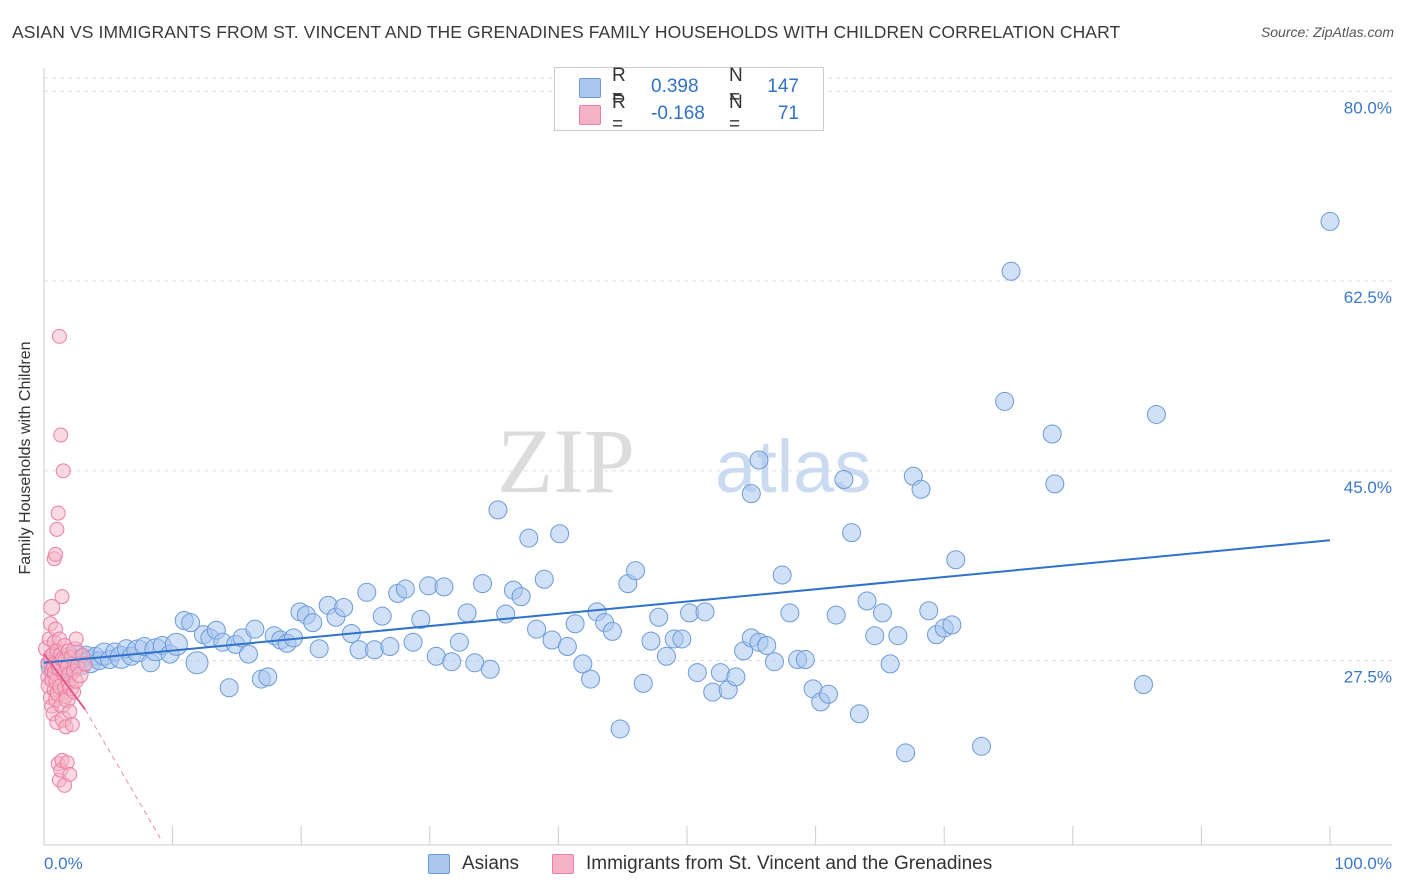 This screenshot has width=1406, height=892. What do you see at coordinates (566, 461) in the screenshot?
I see `watermark-zip: ZIP` at bounding box center [566, 461].